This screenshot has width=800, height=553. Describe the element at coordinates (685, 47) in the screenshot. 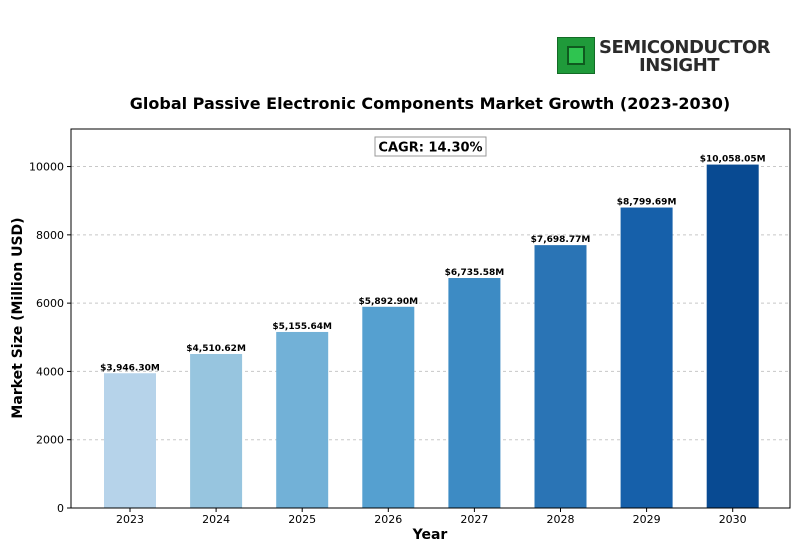

I see `brand-name-line1: SEMICONDUCTOR` at that location.